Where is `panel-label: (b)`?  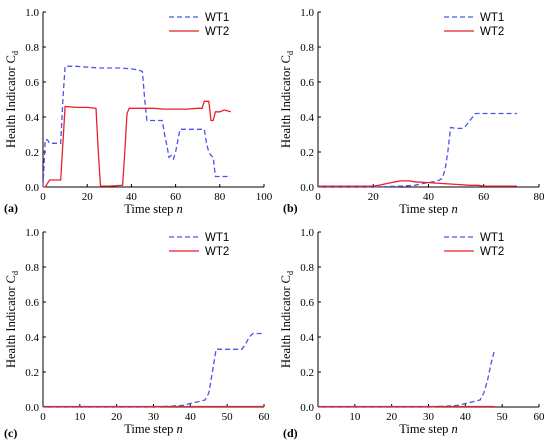 panel-label: (b) is located at coordinates (290, 208).